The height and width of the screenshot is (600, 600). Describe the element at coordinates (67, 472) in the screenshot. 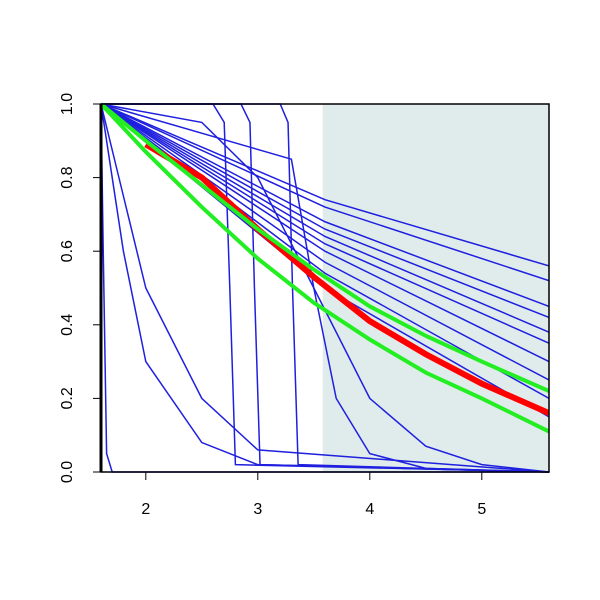

I see `y-tick-label: 0.0` at that location.